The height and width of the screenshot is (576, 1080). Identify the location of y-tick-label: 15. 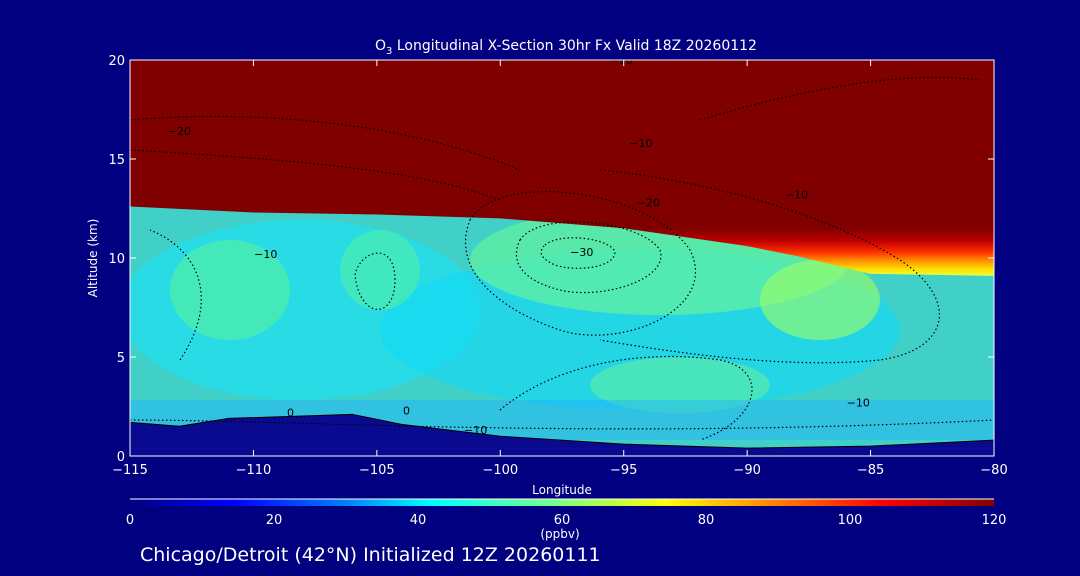
(116, 160).